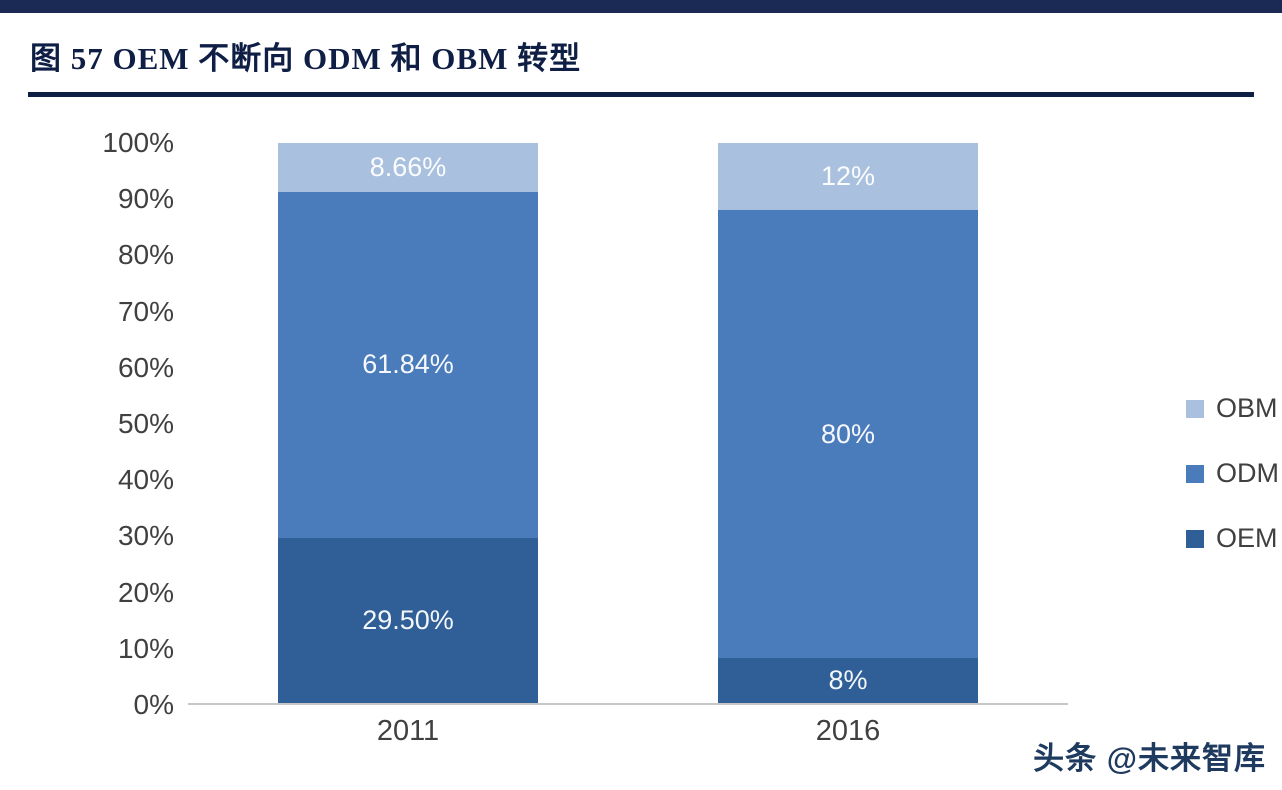 This screenshot has width=1282, height=790. I want to click on bar-2016: 12% 80% 8%, so click(848, 423).